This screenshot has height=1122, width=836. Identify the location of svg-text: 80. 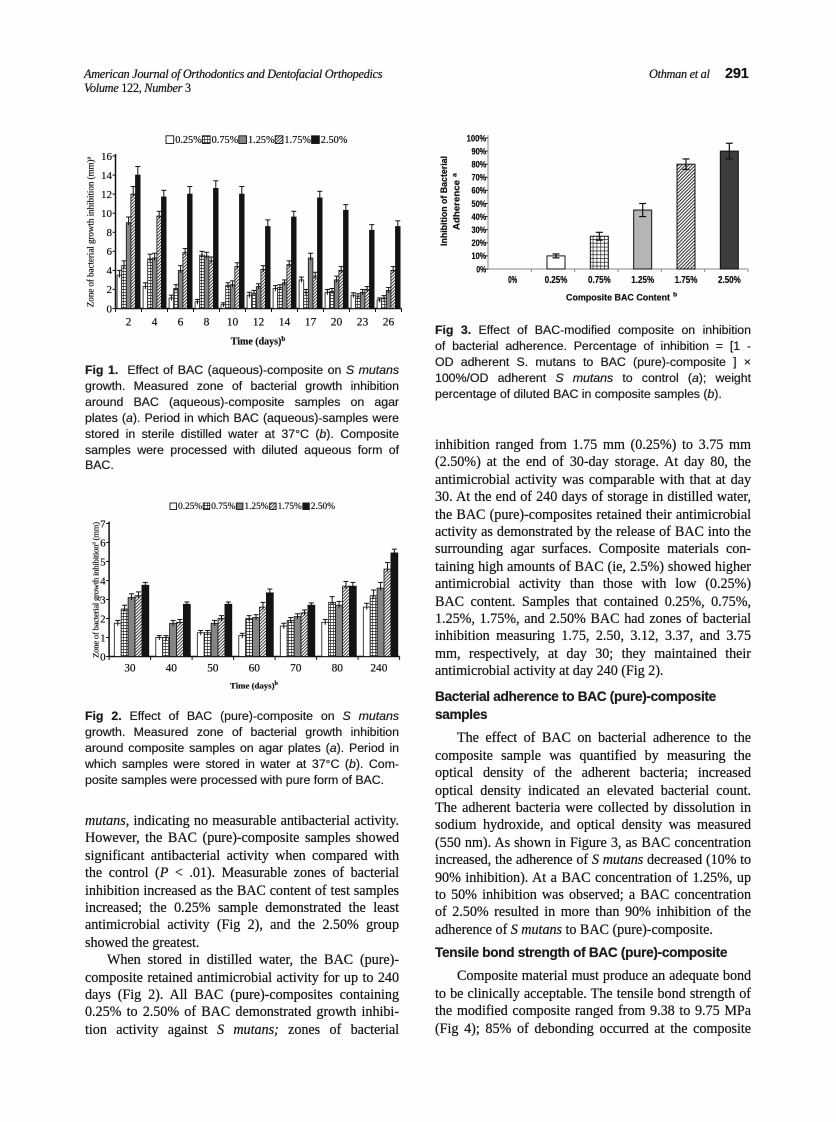
(338, 669).